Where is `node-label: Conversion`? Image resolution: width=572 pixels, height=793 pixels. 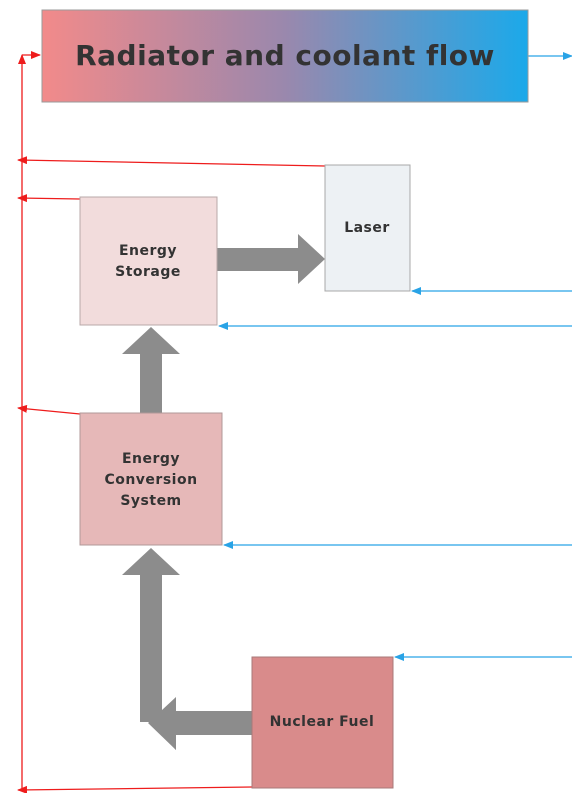 node-label: Conversion is located at coordinates (150, 480).